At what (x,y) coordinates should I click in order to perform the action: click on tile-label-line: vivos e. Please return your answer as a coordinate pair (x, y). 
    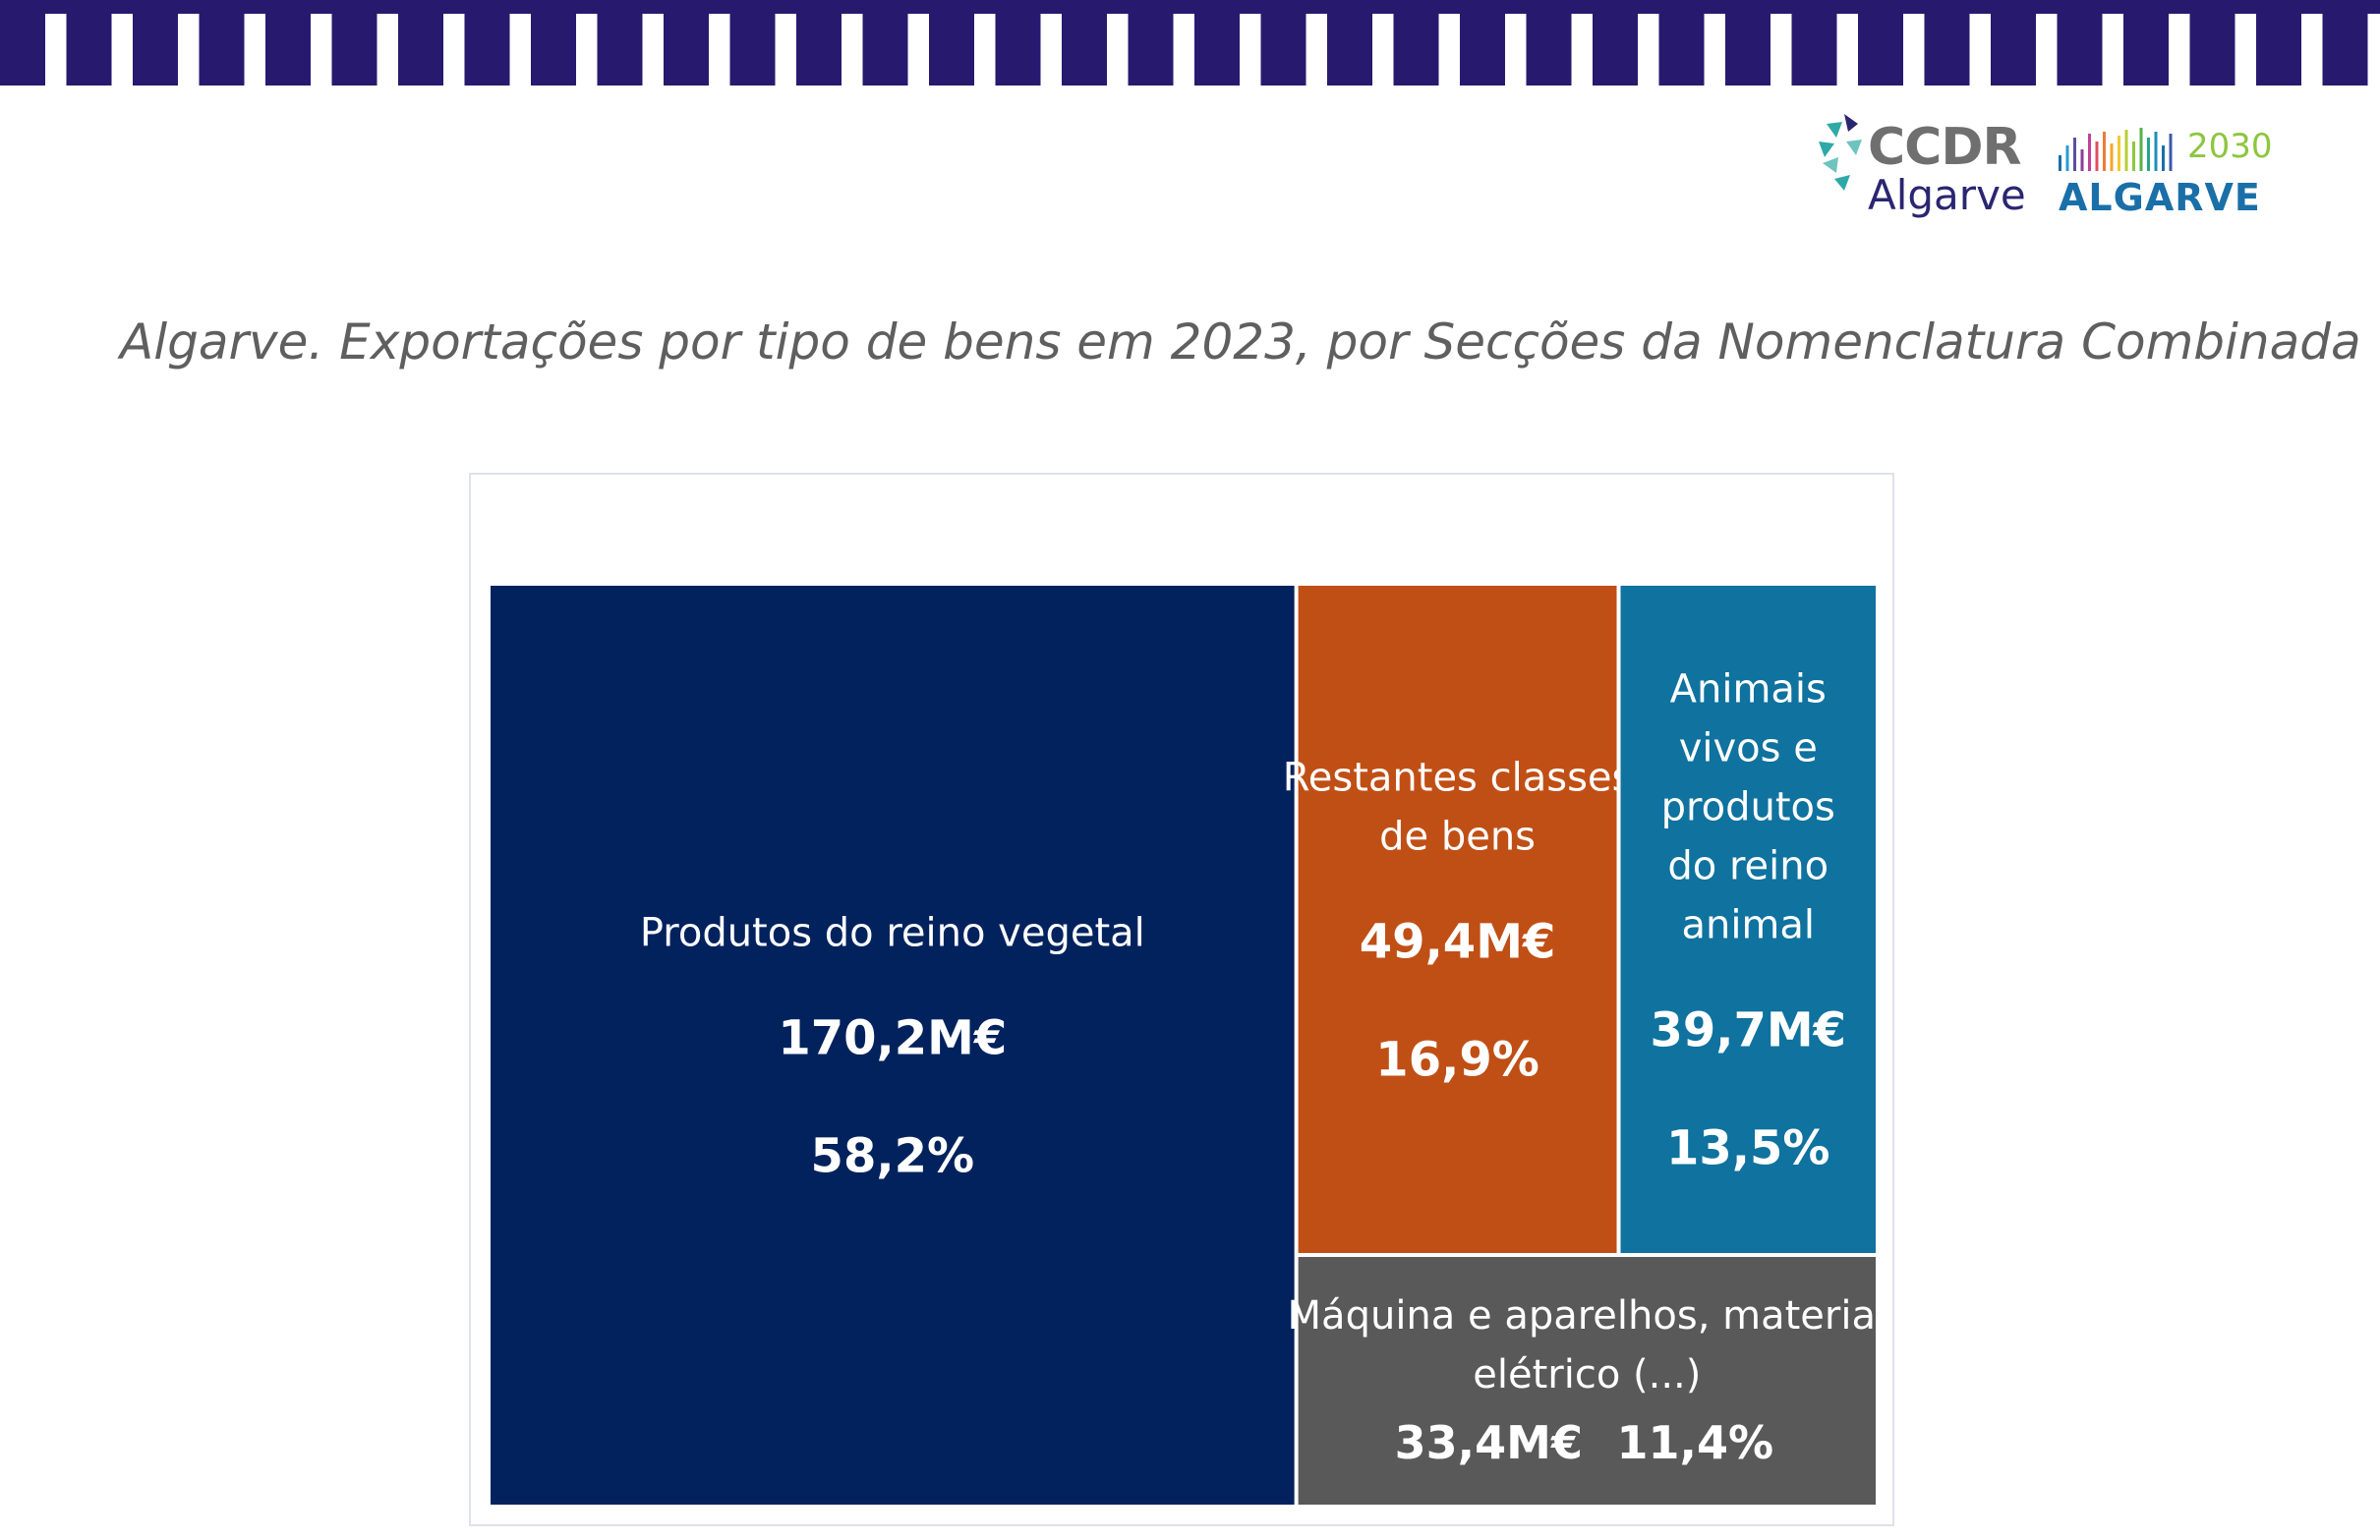
    Looking at the image, I should click on (1748, 747).